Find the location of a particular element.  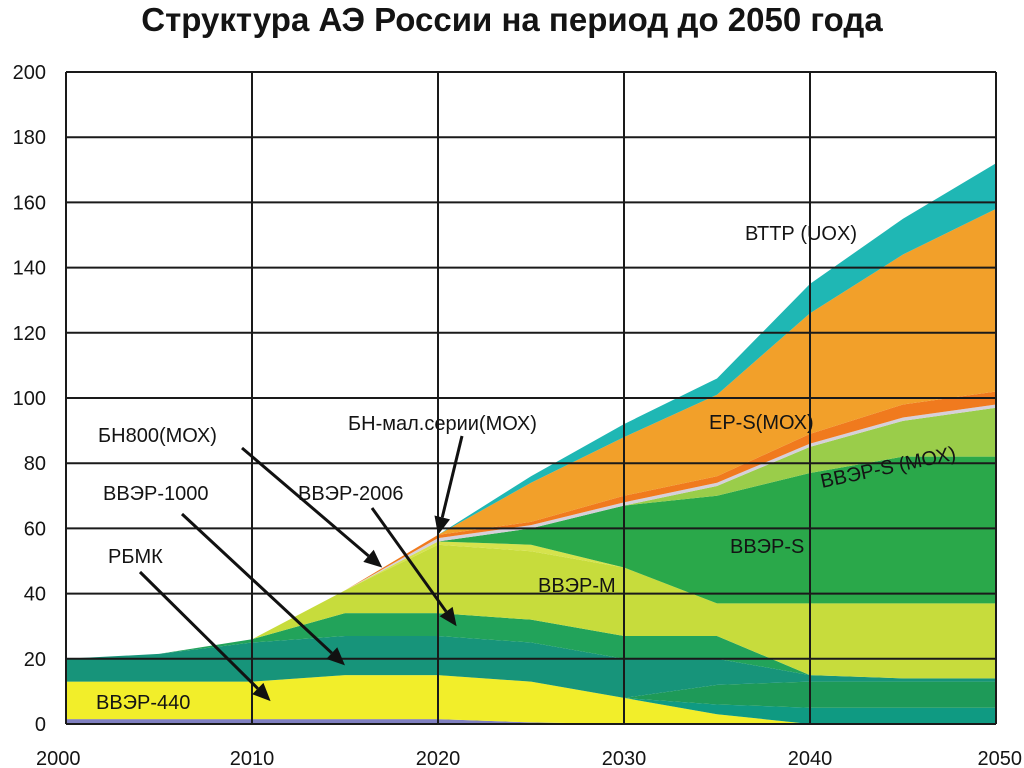

area-рбмк is located at coordinates (531, 666).